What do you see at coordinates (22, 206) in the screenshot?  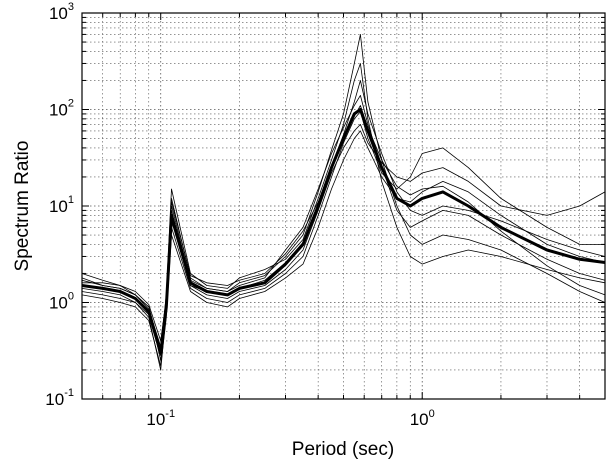 I see `y-axis-title: Spectrum Ratio` at bounding box center [22, 206].